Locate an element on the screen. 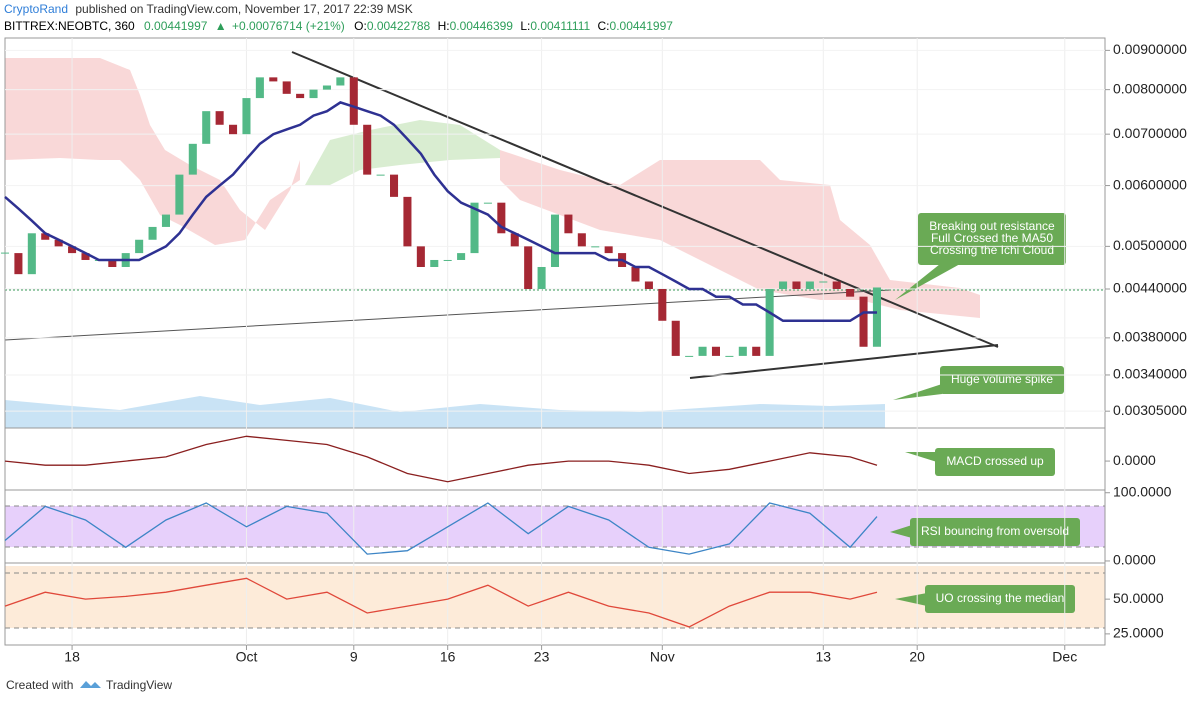 This screenshot has height=701, width=1200. annotation-text: Huge volume spike is located at coordinates (1002, 379).